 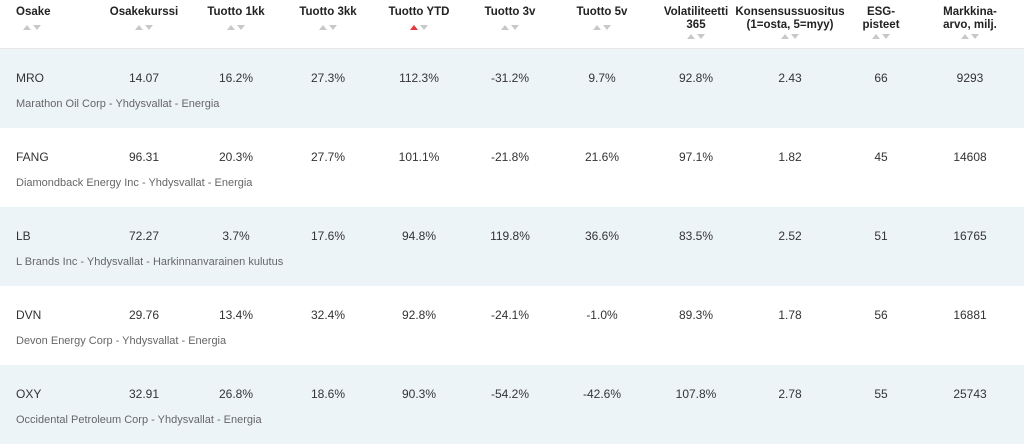 What do you see at coordinates (510, 315) in the screenshot?
I see `return-3v-cell: -24.1%` at bounding box center [510, 315].